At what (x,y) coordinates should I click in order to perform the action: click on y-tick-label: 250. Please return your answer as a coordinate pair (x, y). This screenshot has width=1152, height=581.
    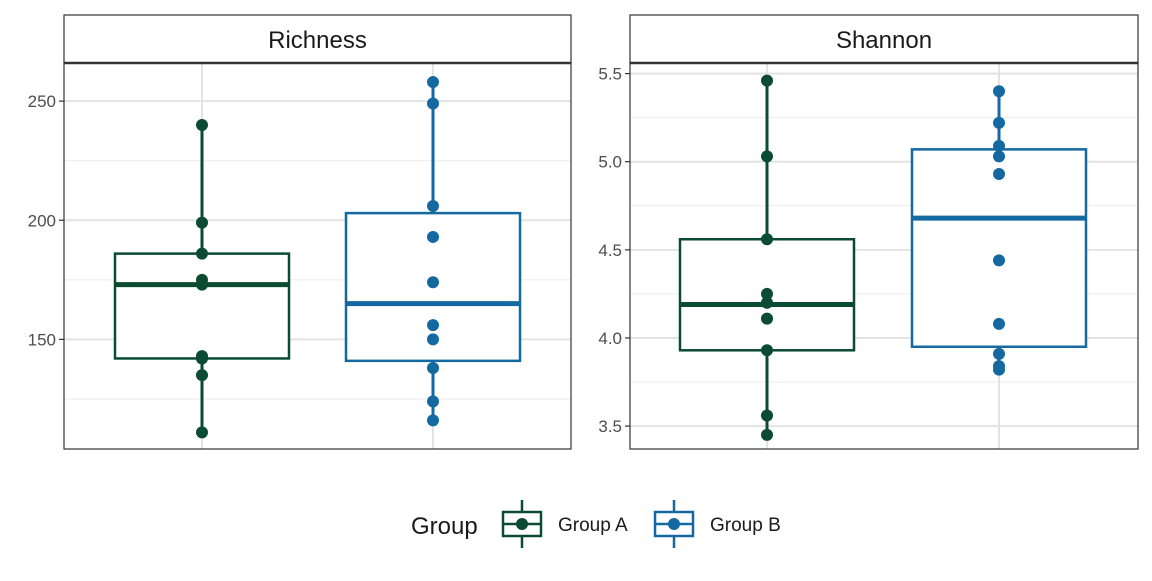
    Looking at the image, I should click on (42, 101).